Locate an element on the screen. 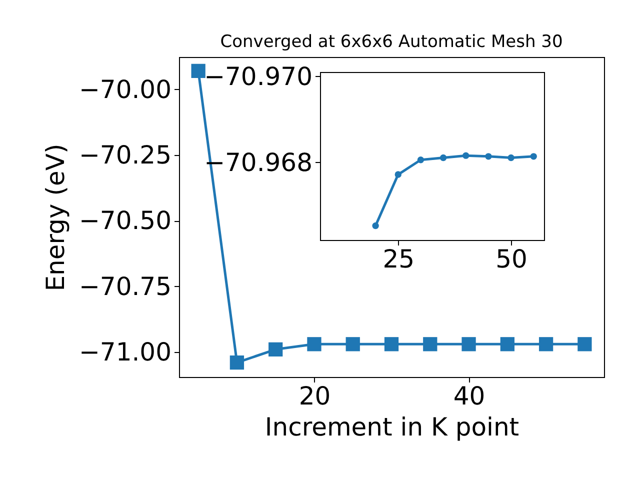 The image size is (640, 480). x-tick-label: 40 is located at coordinates (469, 396).